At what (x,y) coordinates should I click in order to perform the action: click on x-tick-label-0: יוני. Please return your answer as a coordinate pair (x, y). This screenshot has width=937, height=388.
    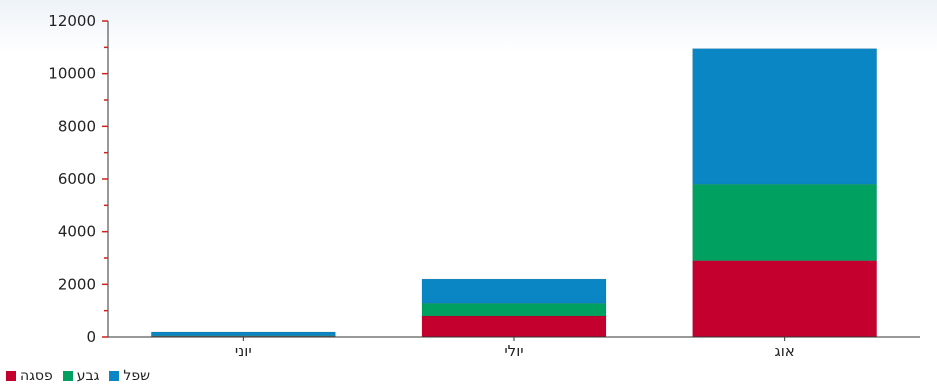
    Looking at the image, I should click on (243, 351).